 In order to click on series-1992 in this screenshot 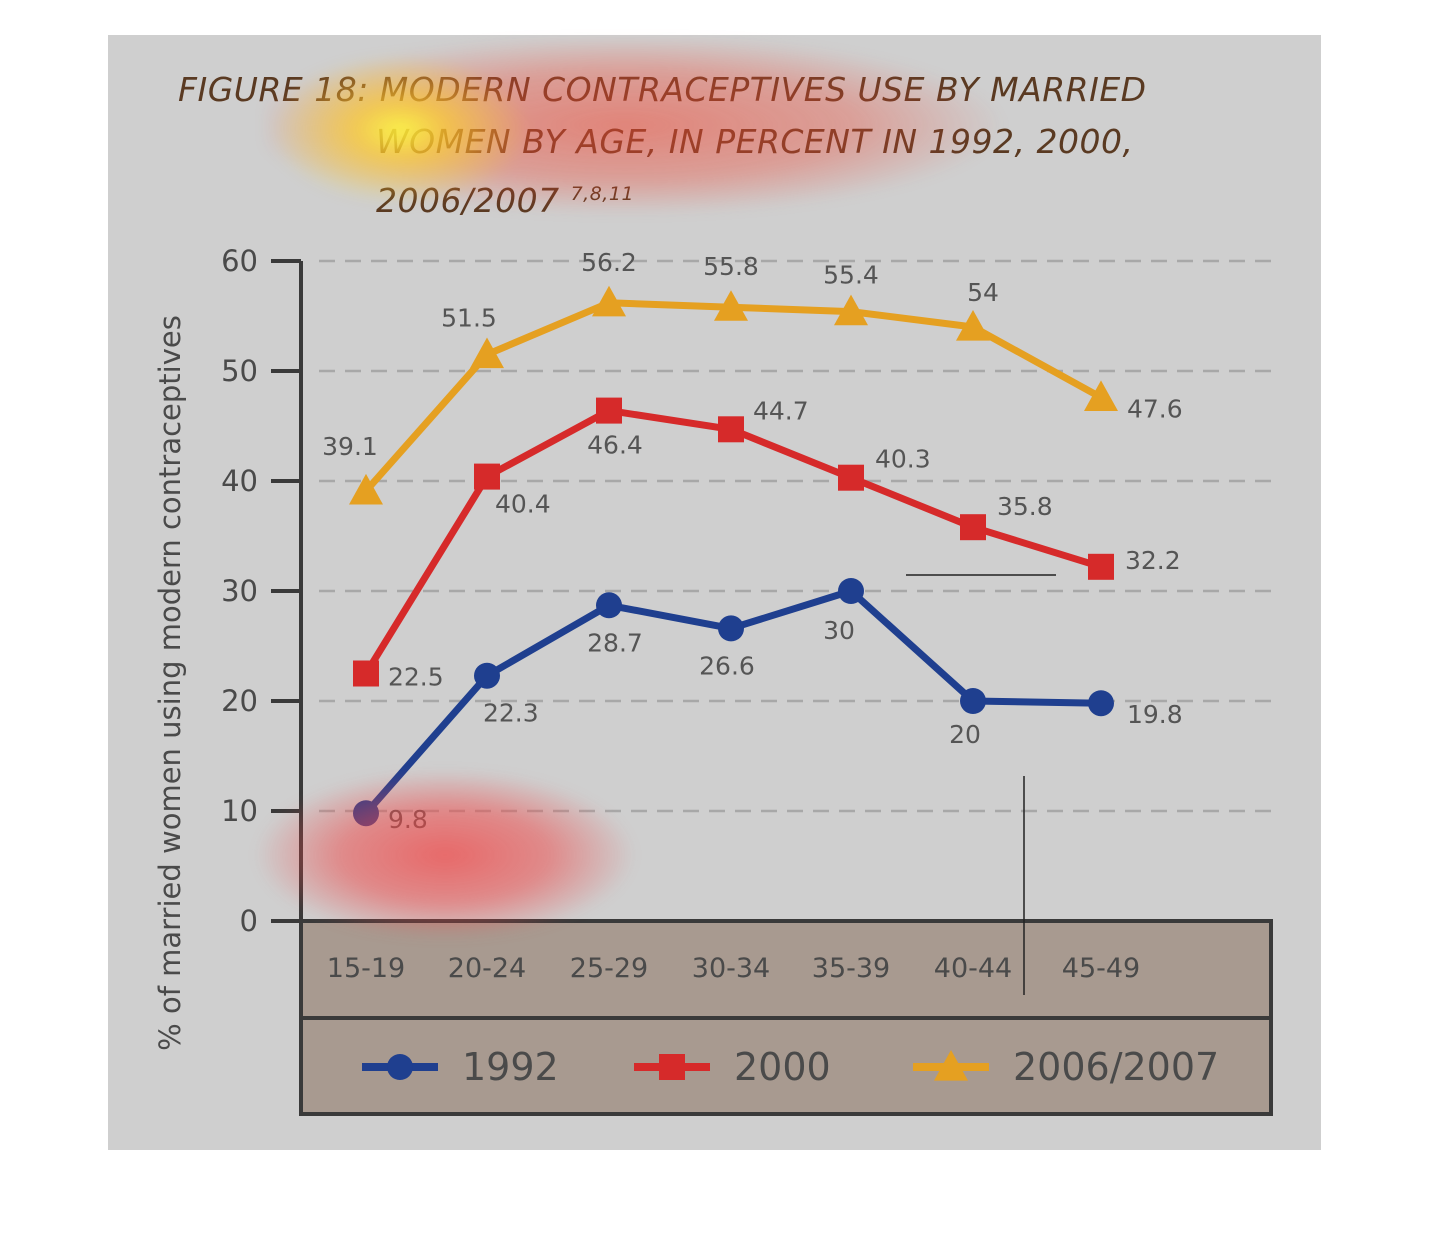, I will do `click(733, 702)`.